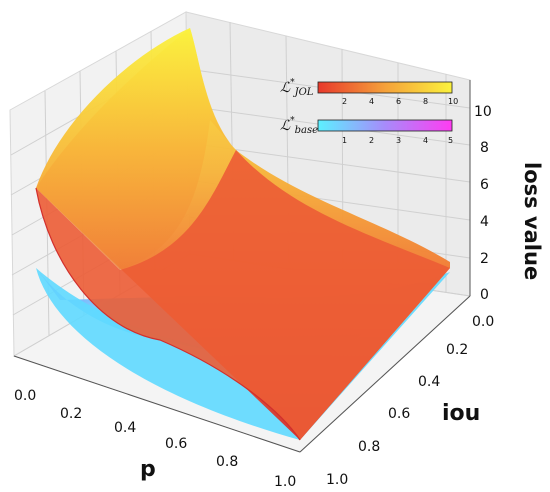 The image size is (550, 492). I want to click on x-tick-label: 0.4, so click(125, 428).